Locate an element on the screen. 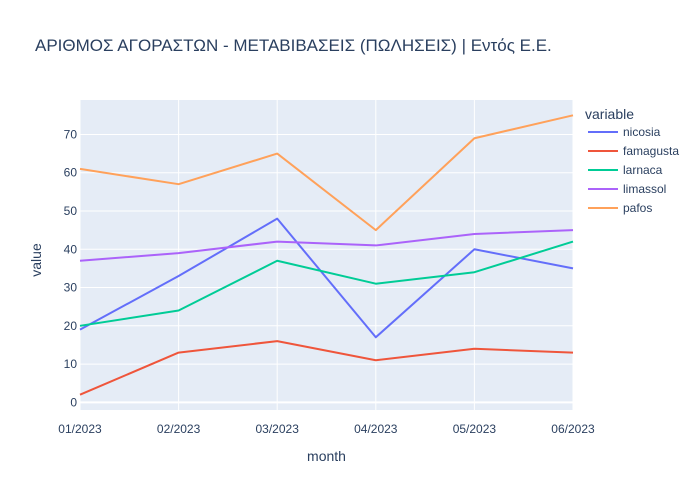 The image size is (700, 500). x-tick-label: 05/2023 is located at coordinates (475, 429).